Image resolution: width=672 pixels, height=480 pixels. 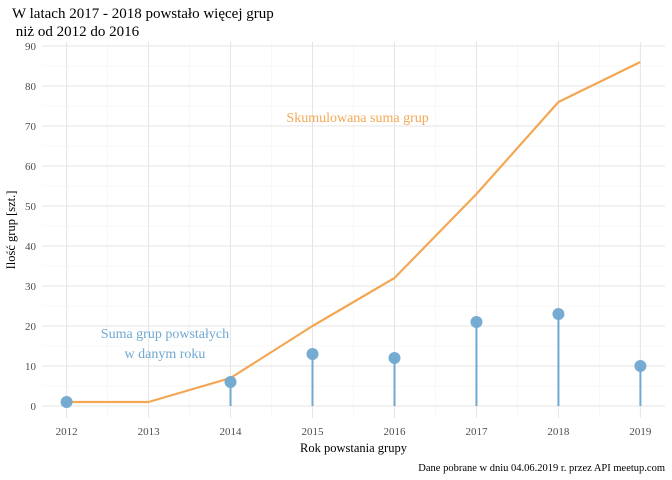 I want to click on y-tick-label: 10, so click(x=31, y=367).